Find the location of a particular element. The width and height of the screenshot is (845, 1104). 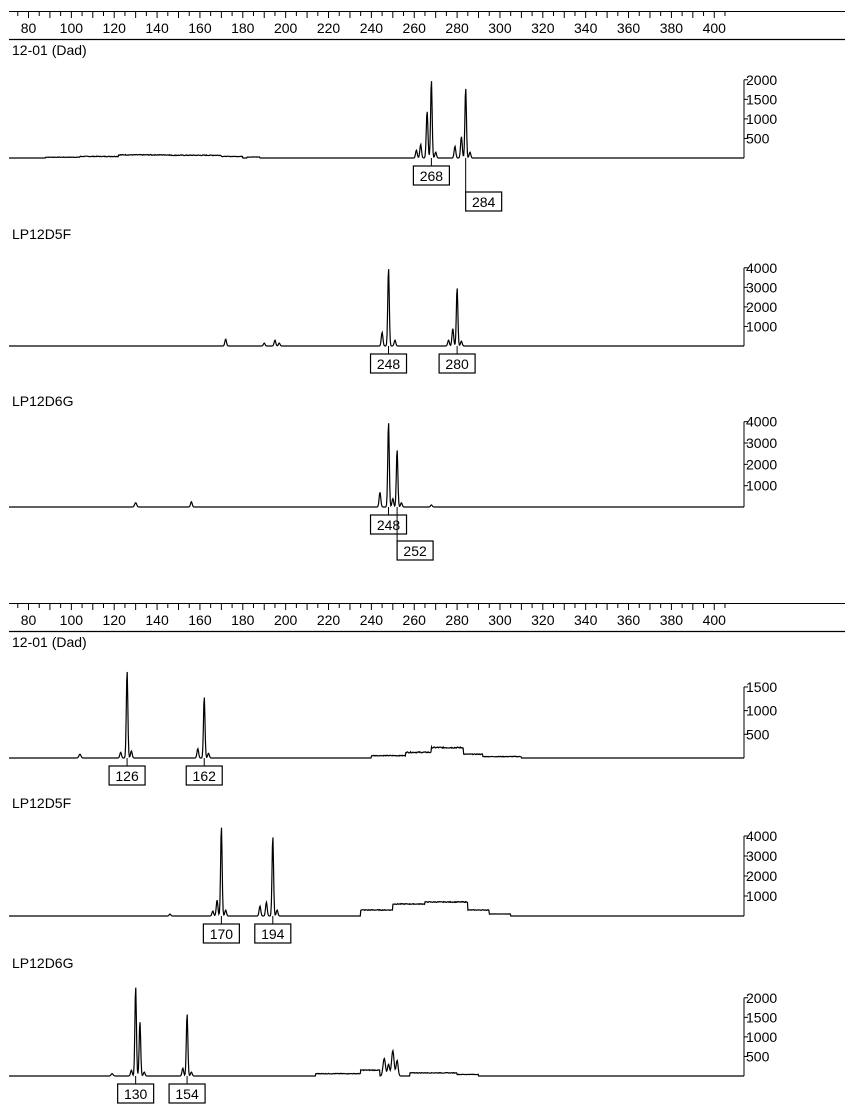

peak-label-text: 154 is located at coordinates (187, 1094).